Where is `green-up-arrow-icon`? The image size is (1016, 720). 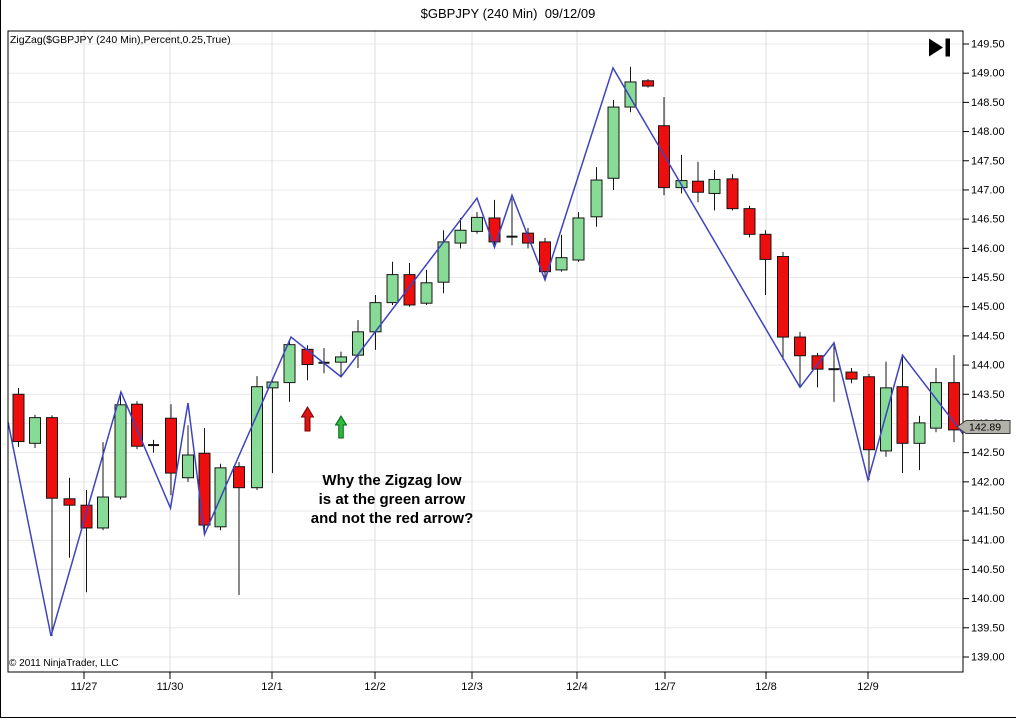
green-up-arrow-icon is located at coordinates (341, 427).